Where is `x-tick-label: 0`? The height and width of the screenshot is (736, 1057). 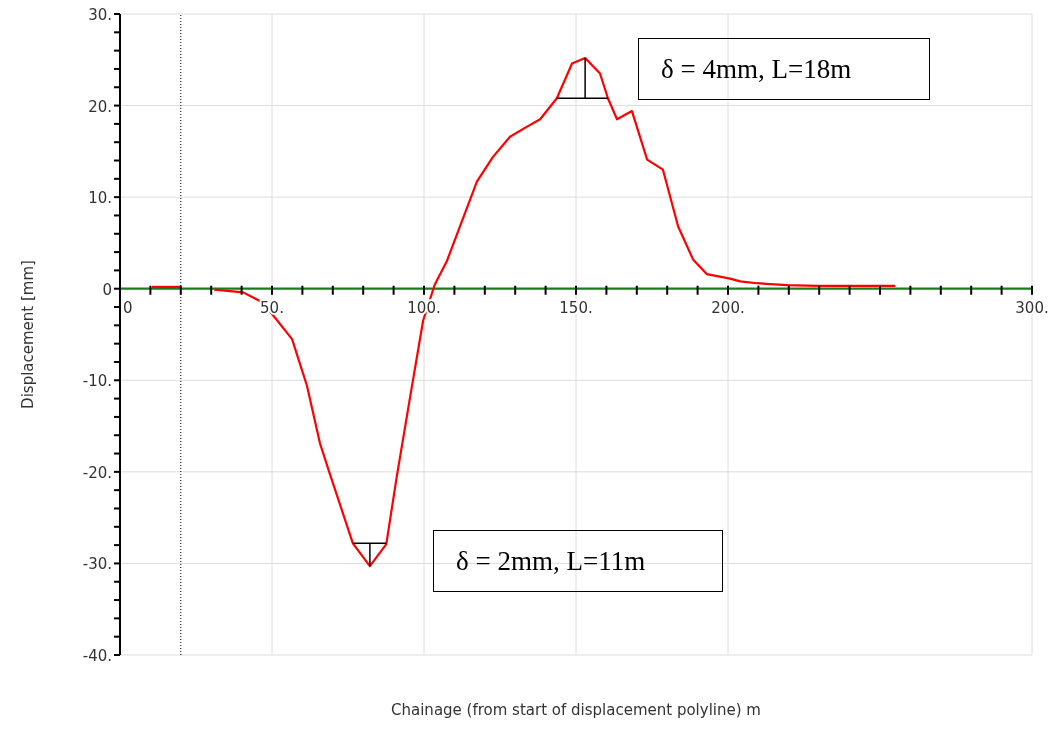
x-tick-label: 0 is located at coordinates (128, 307).